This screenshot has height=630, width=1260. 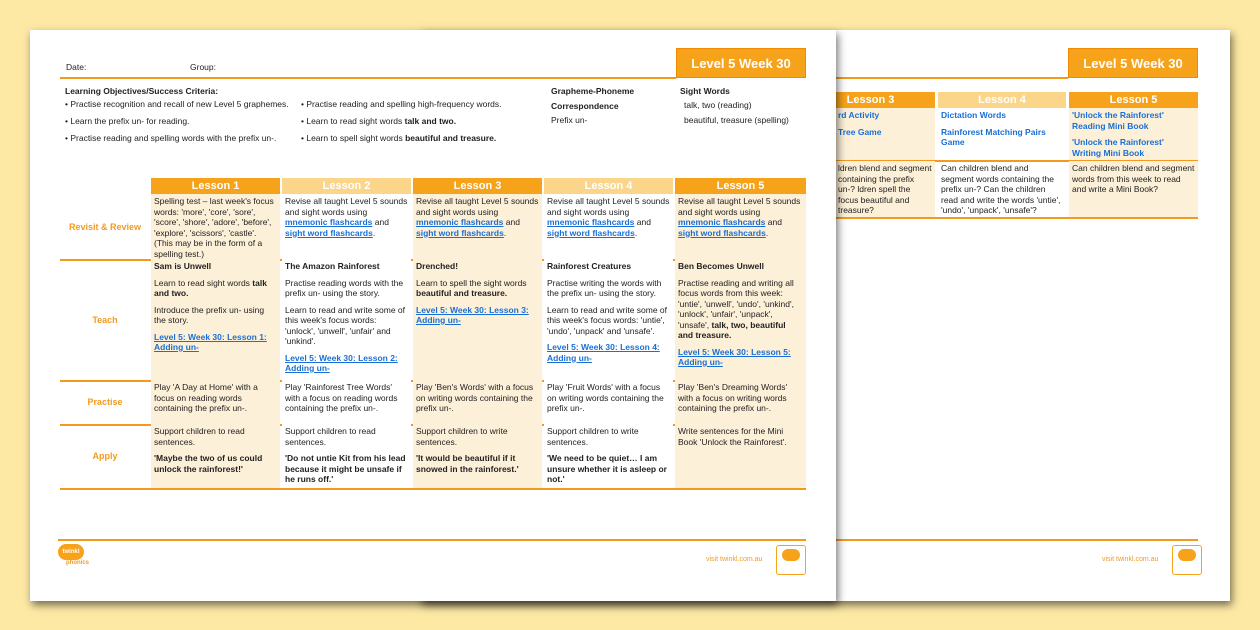 What do you see at coordinates (569, 120) in the screenshot?
I see `gpc-value: Prefix un-` at bounding box center [569, 120].